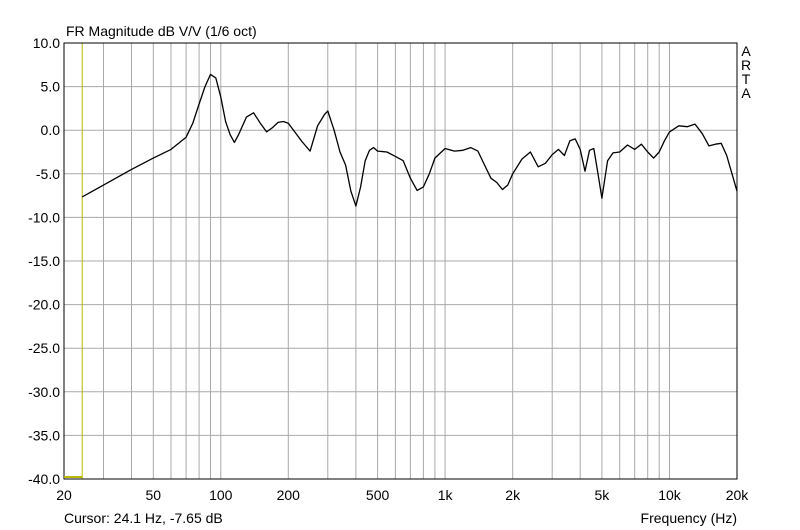  What do you see at coordinates (44, 479) in the screenshot?
I see `y-tick-label: -40.0` at bounding box center [44, 479].